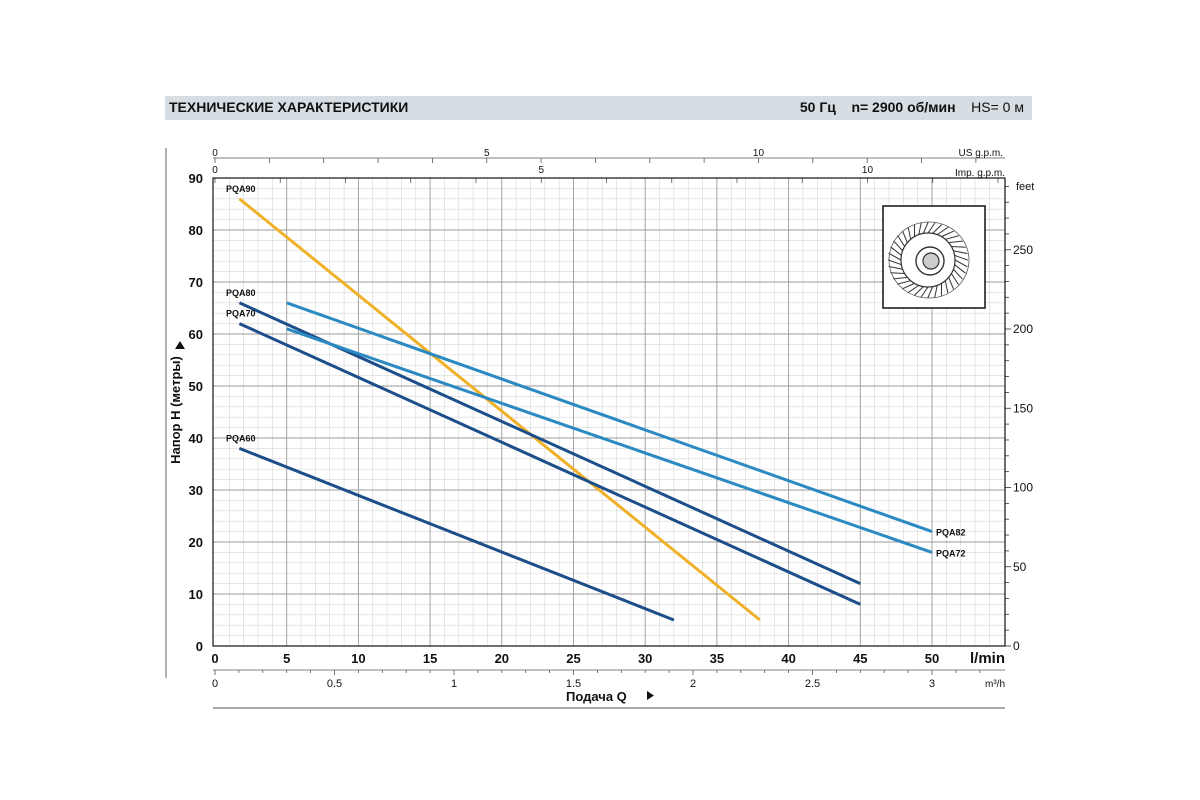  What do you see at coordinates (1023, 408) in the screenshot?
I see `feet-tick-label: 150` at bounding box center [1023, 408].